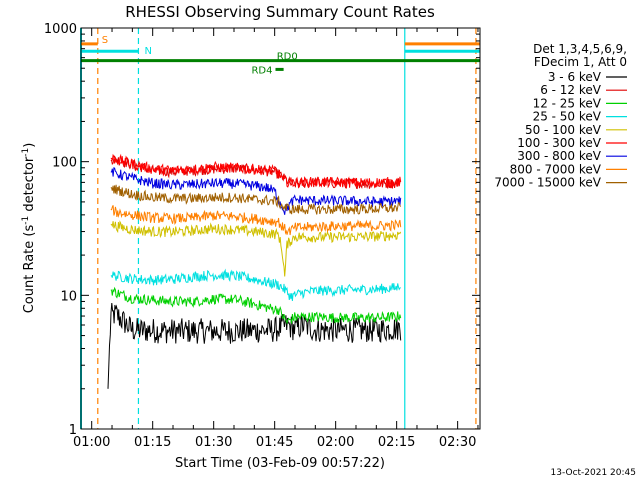 The width and height of the screenshot is (640, 484). What do you see at coordinates (274, 442) in the screenshot?
I see `x-tick-label-3: 01:45` at bounding box center [274, 442].